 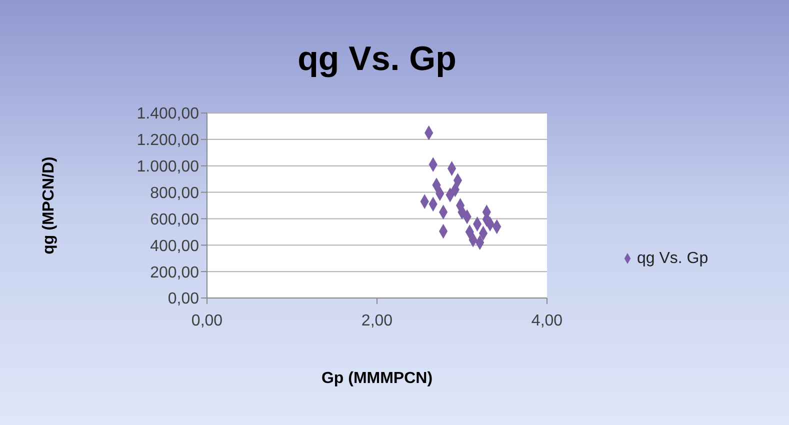 What do you see at coordinates (672, 258) in the screenshot?
I see `legend-label: qg Vs. Gp` at bounding box center [672, 258].